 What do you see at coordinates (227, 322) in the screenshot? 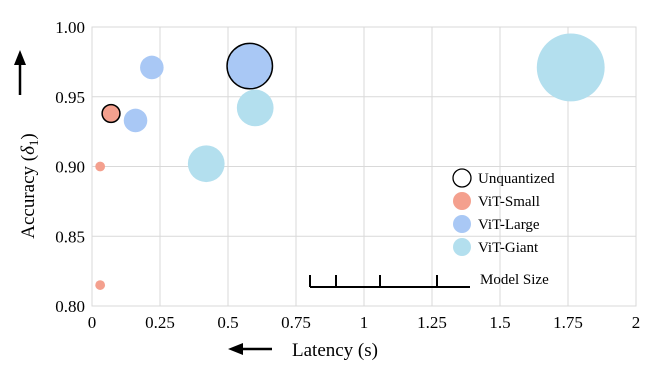
I see `x-tick-label: 0.5` at bounding box center [227, 322].